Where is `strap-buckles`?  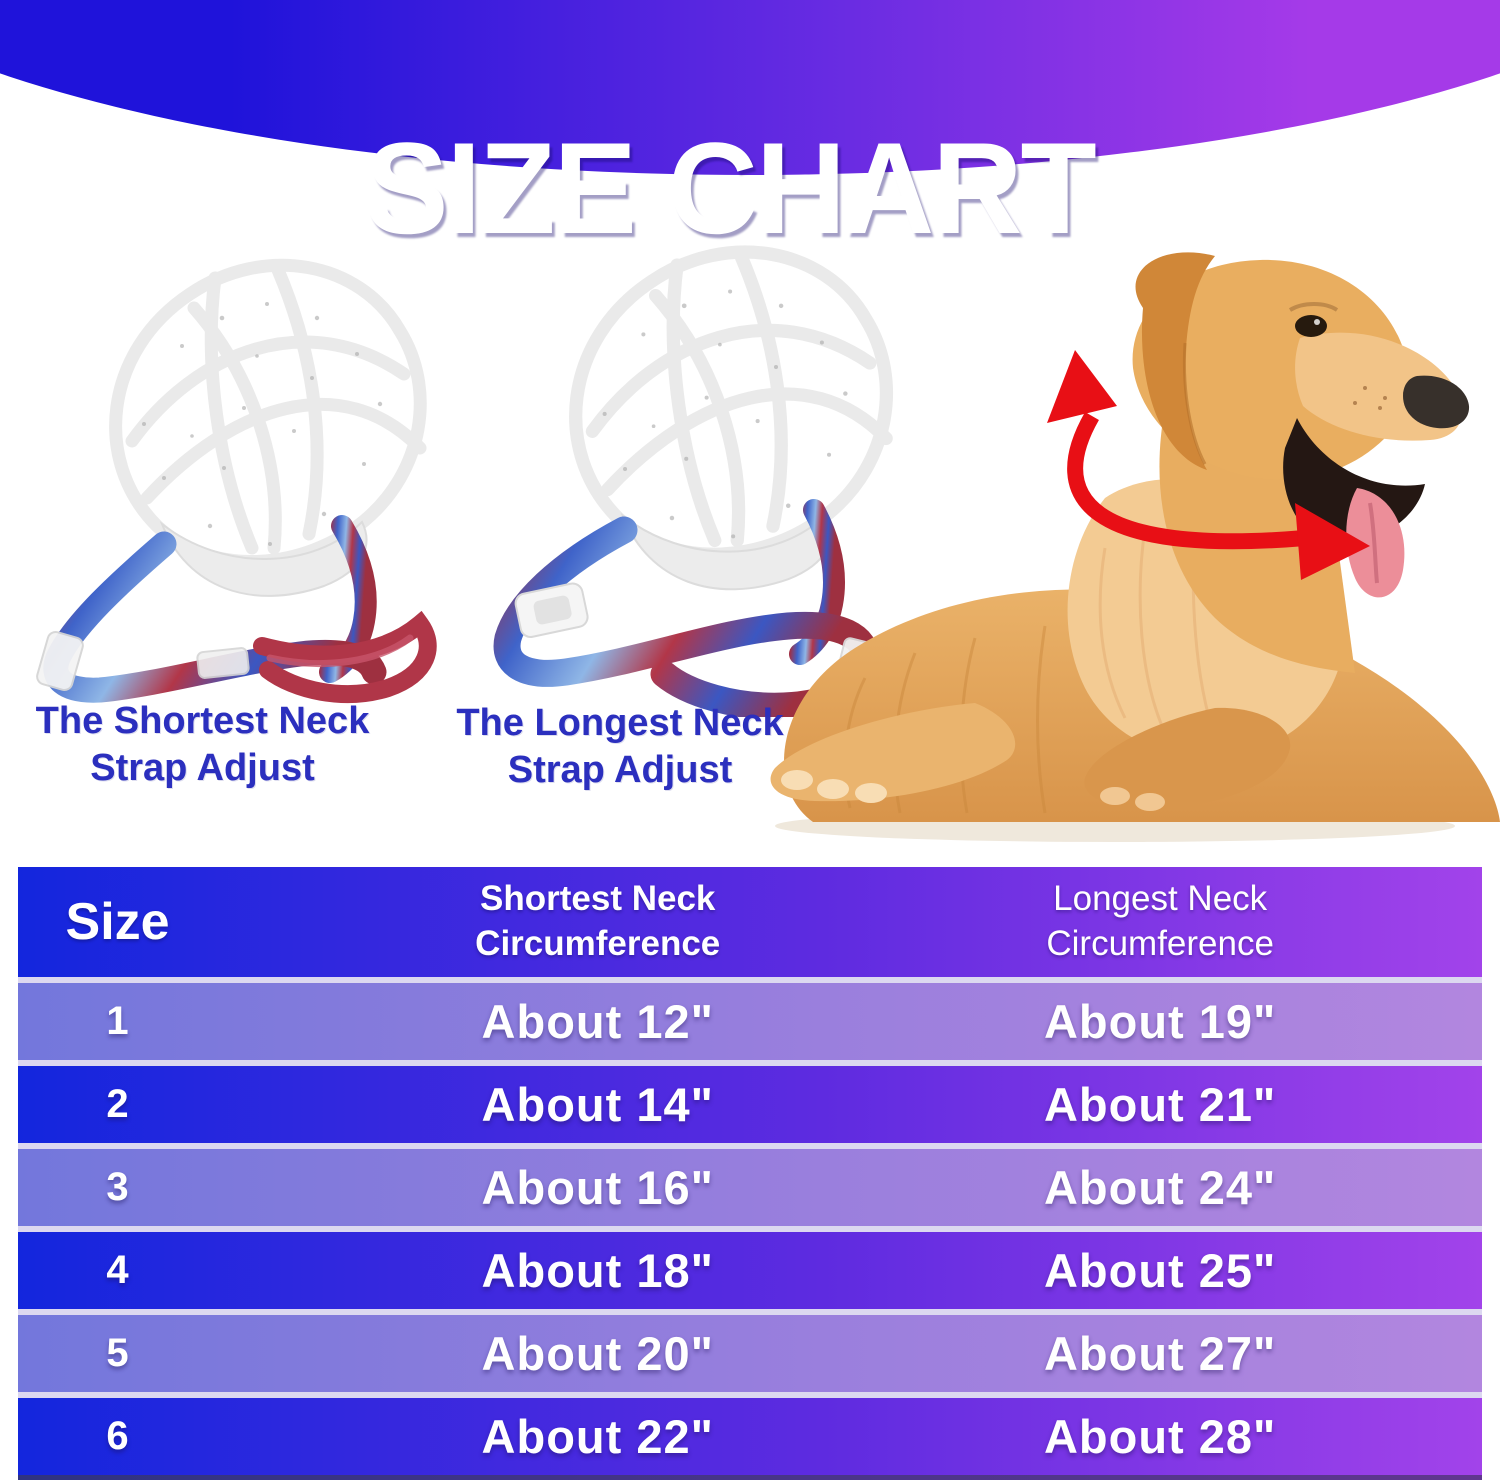 strap-buckles is located at coordinates (143, 661).